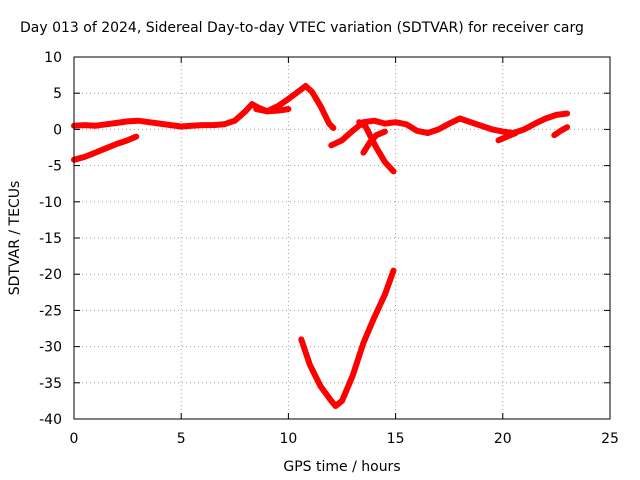  What do you see at coordinates (288, 439) in the screenshot?
I see `x-tick-label: 10` at bounding box center [288, 439].